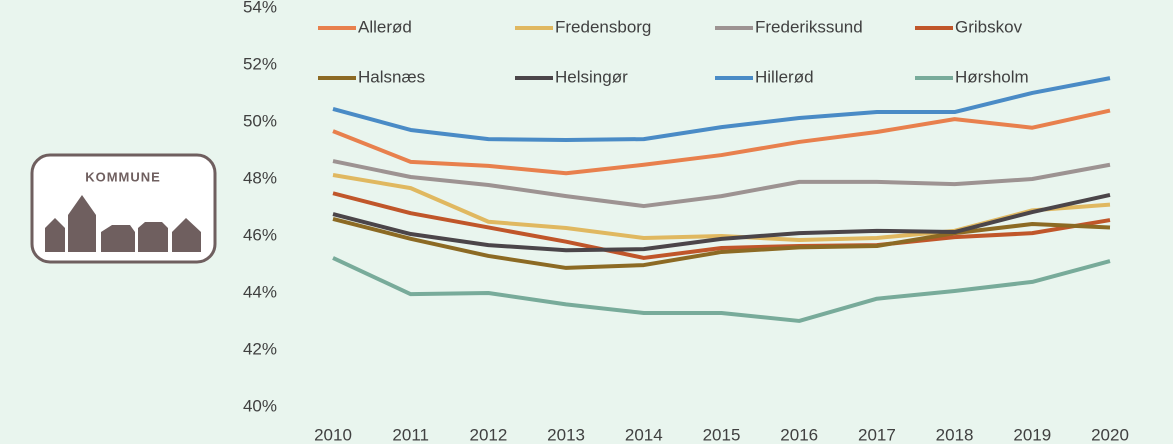  I want to click on y-tick-label: 48%, so click(260, 177).